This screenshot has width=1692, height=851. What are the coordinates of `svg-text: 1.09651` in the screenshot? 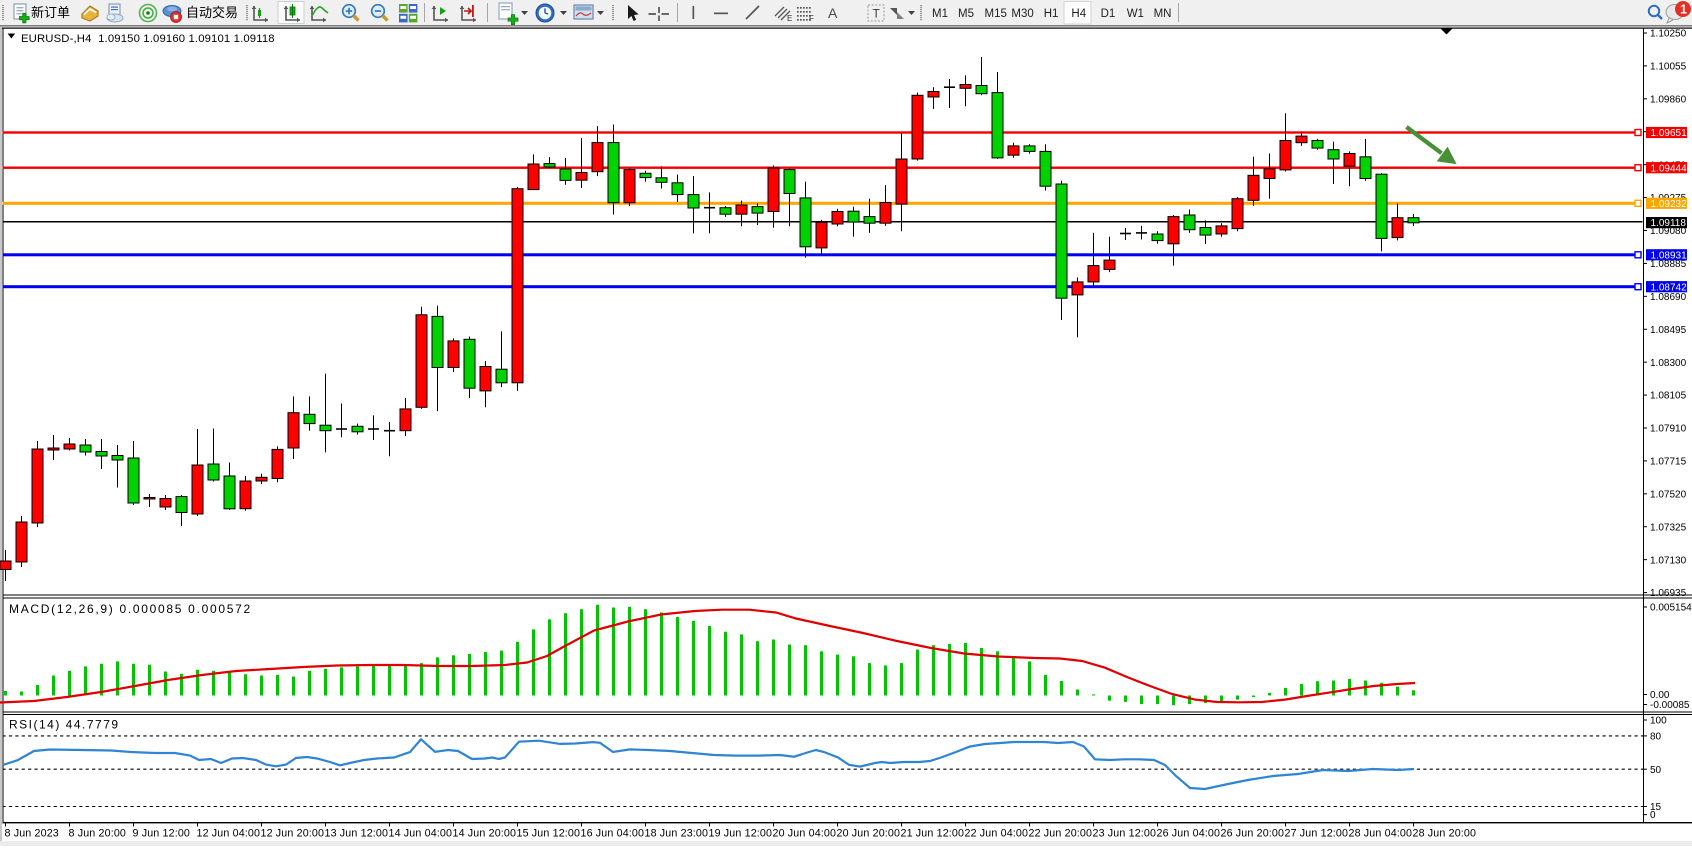 It's located at (1669, 133).